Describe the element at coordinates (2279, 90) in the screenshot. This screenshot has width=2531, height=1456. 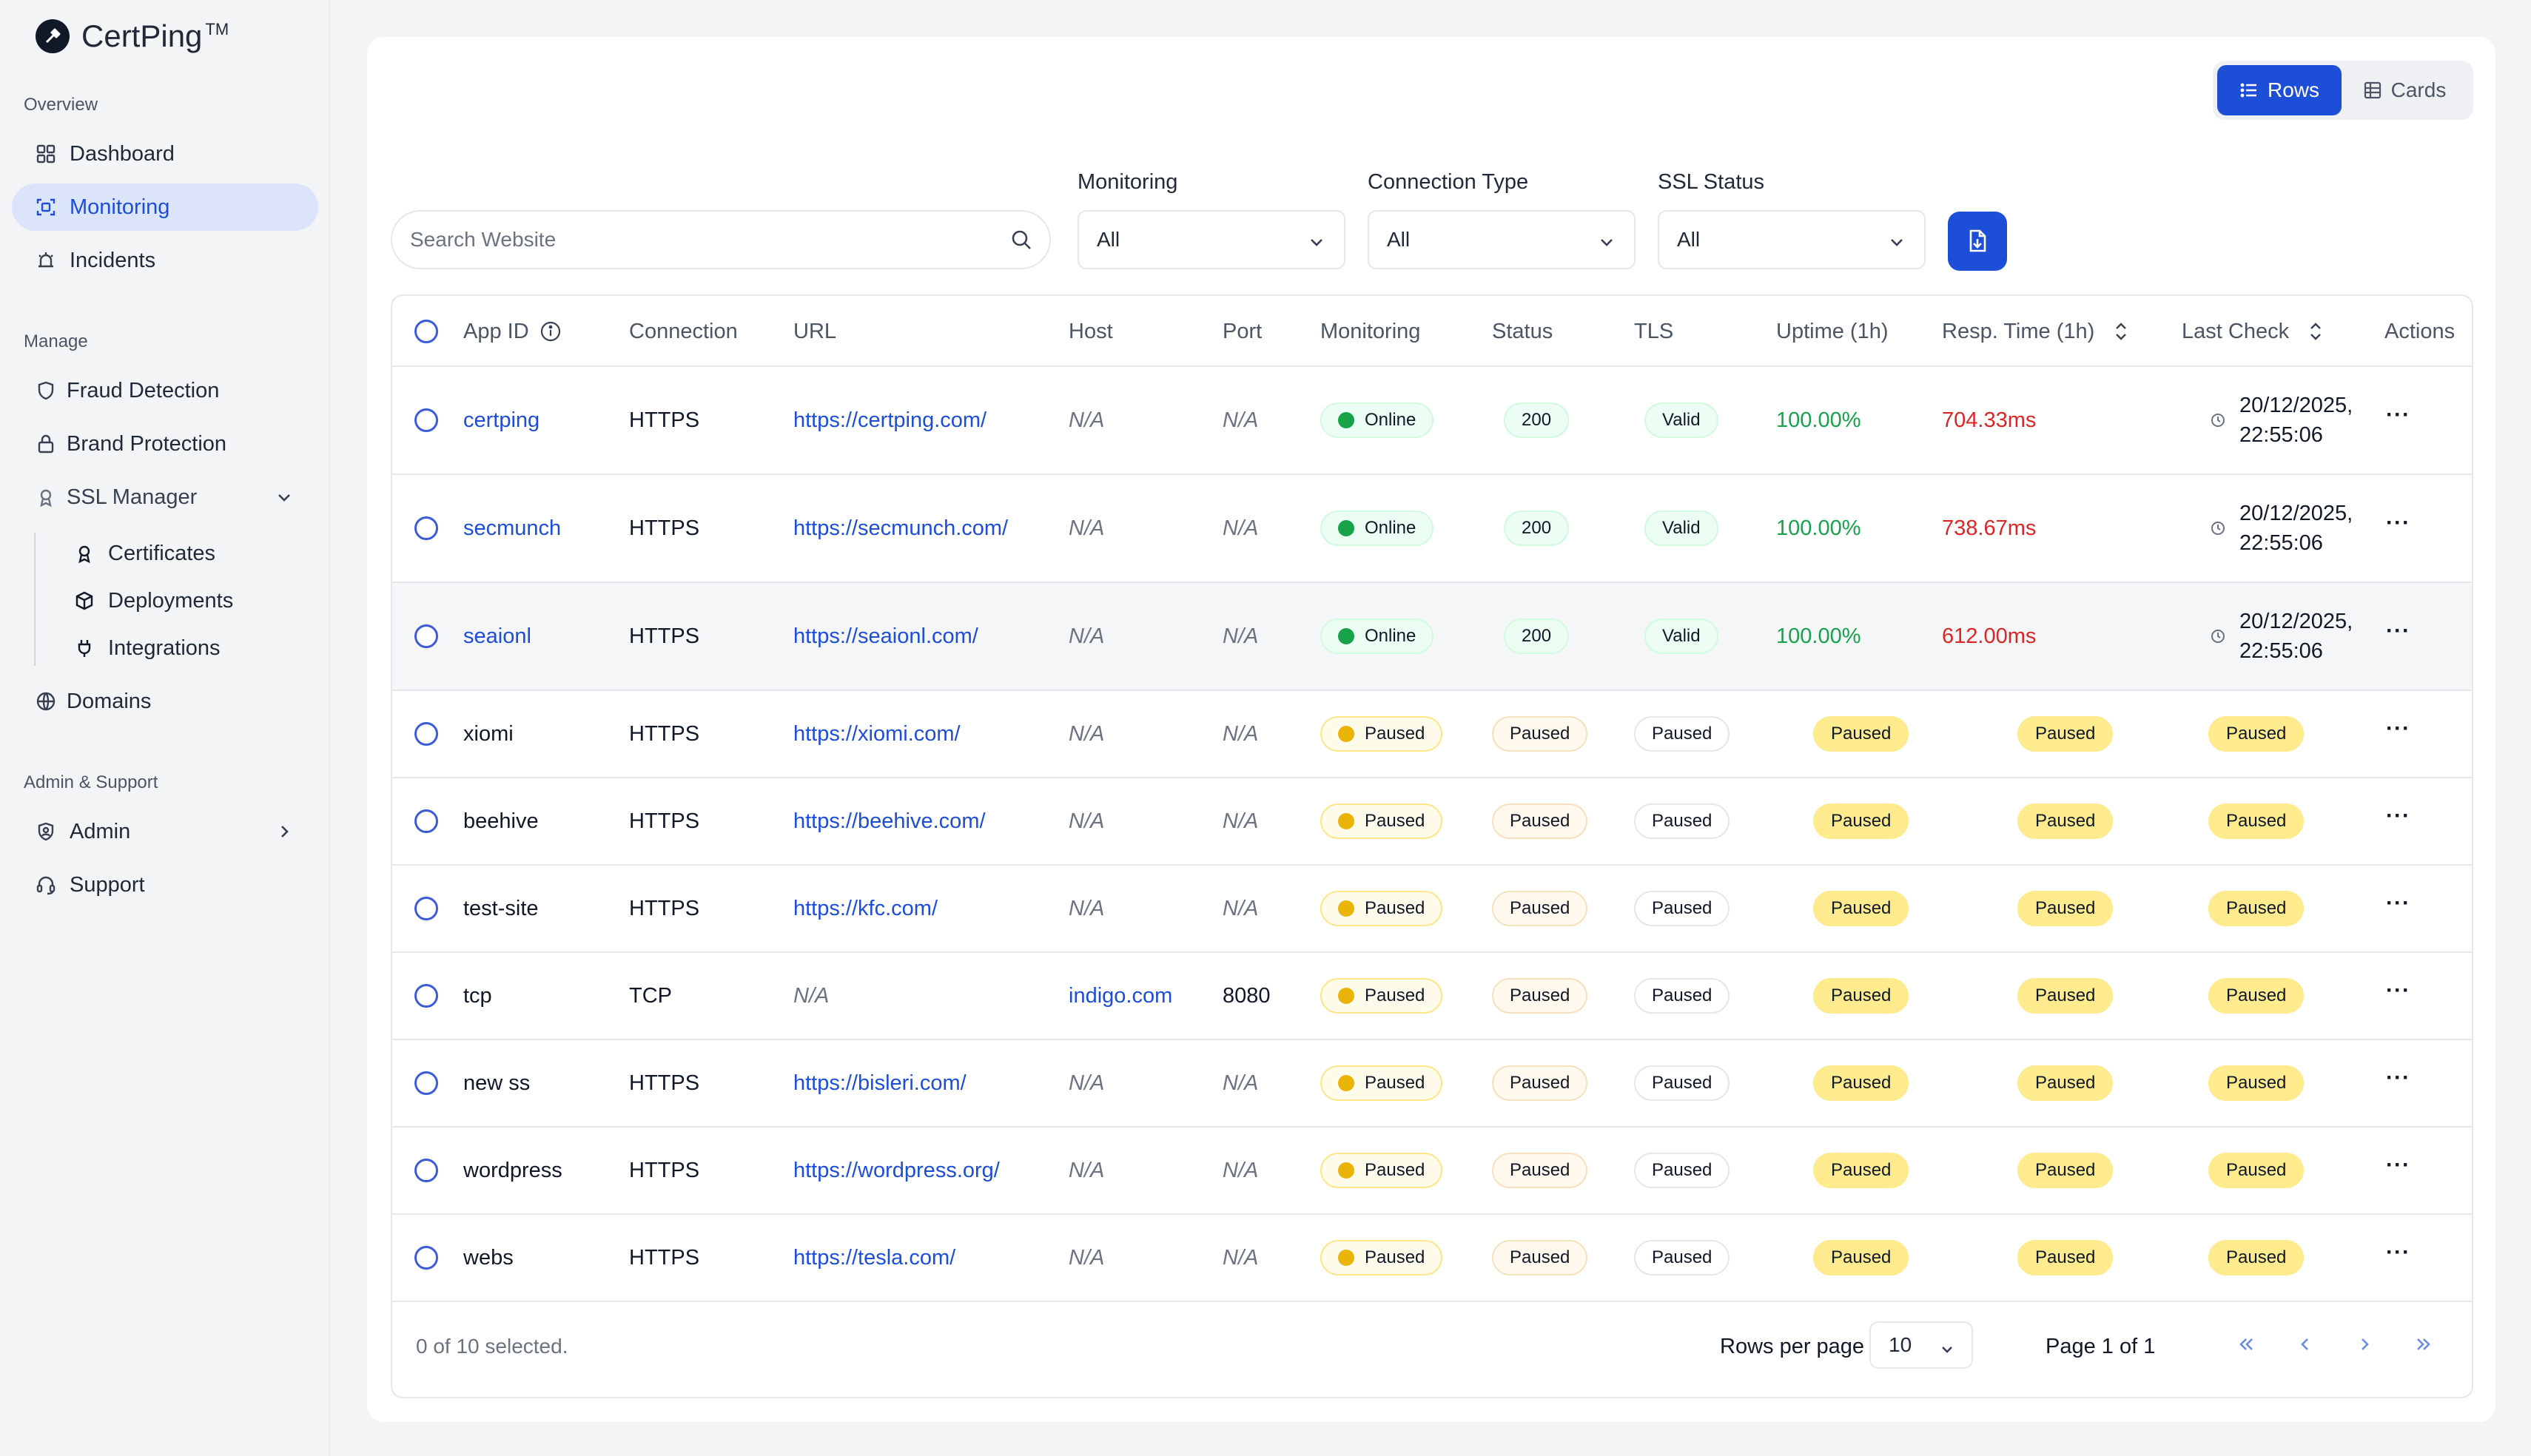
I see `view-rows-button: Rows` at that location.